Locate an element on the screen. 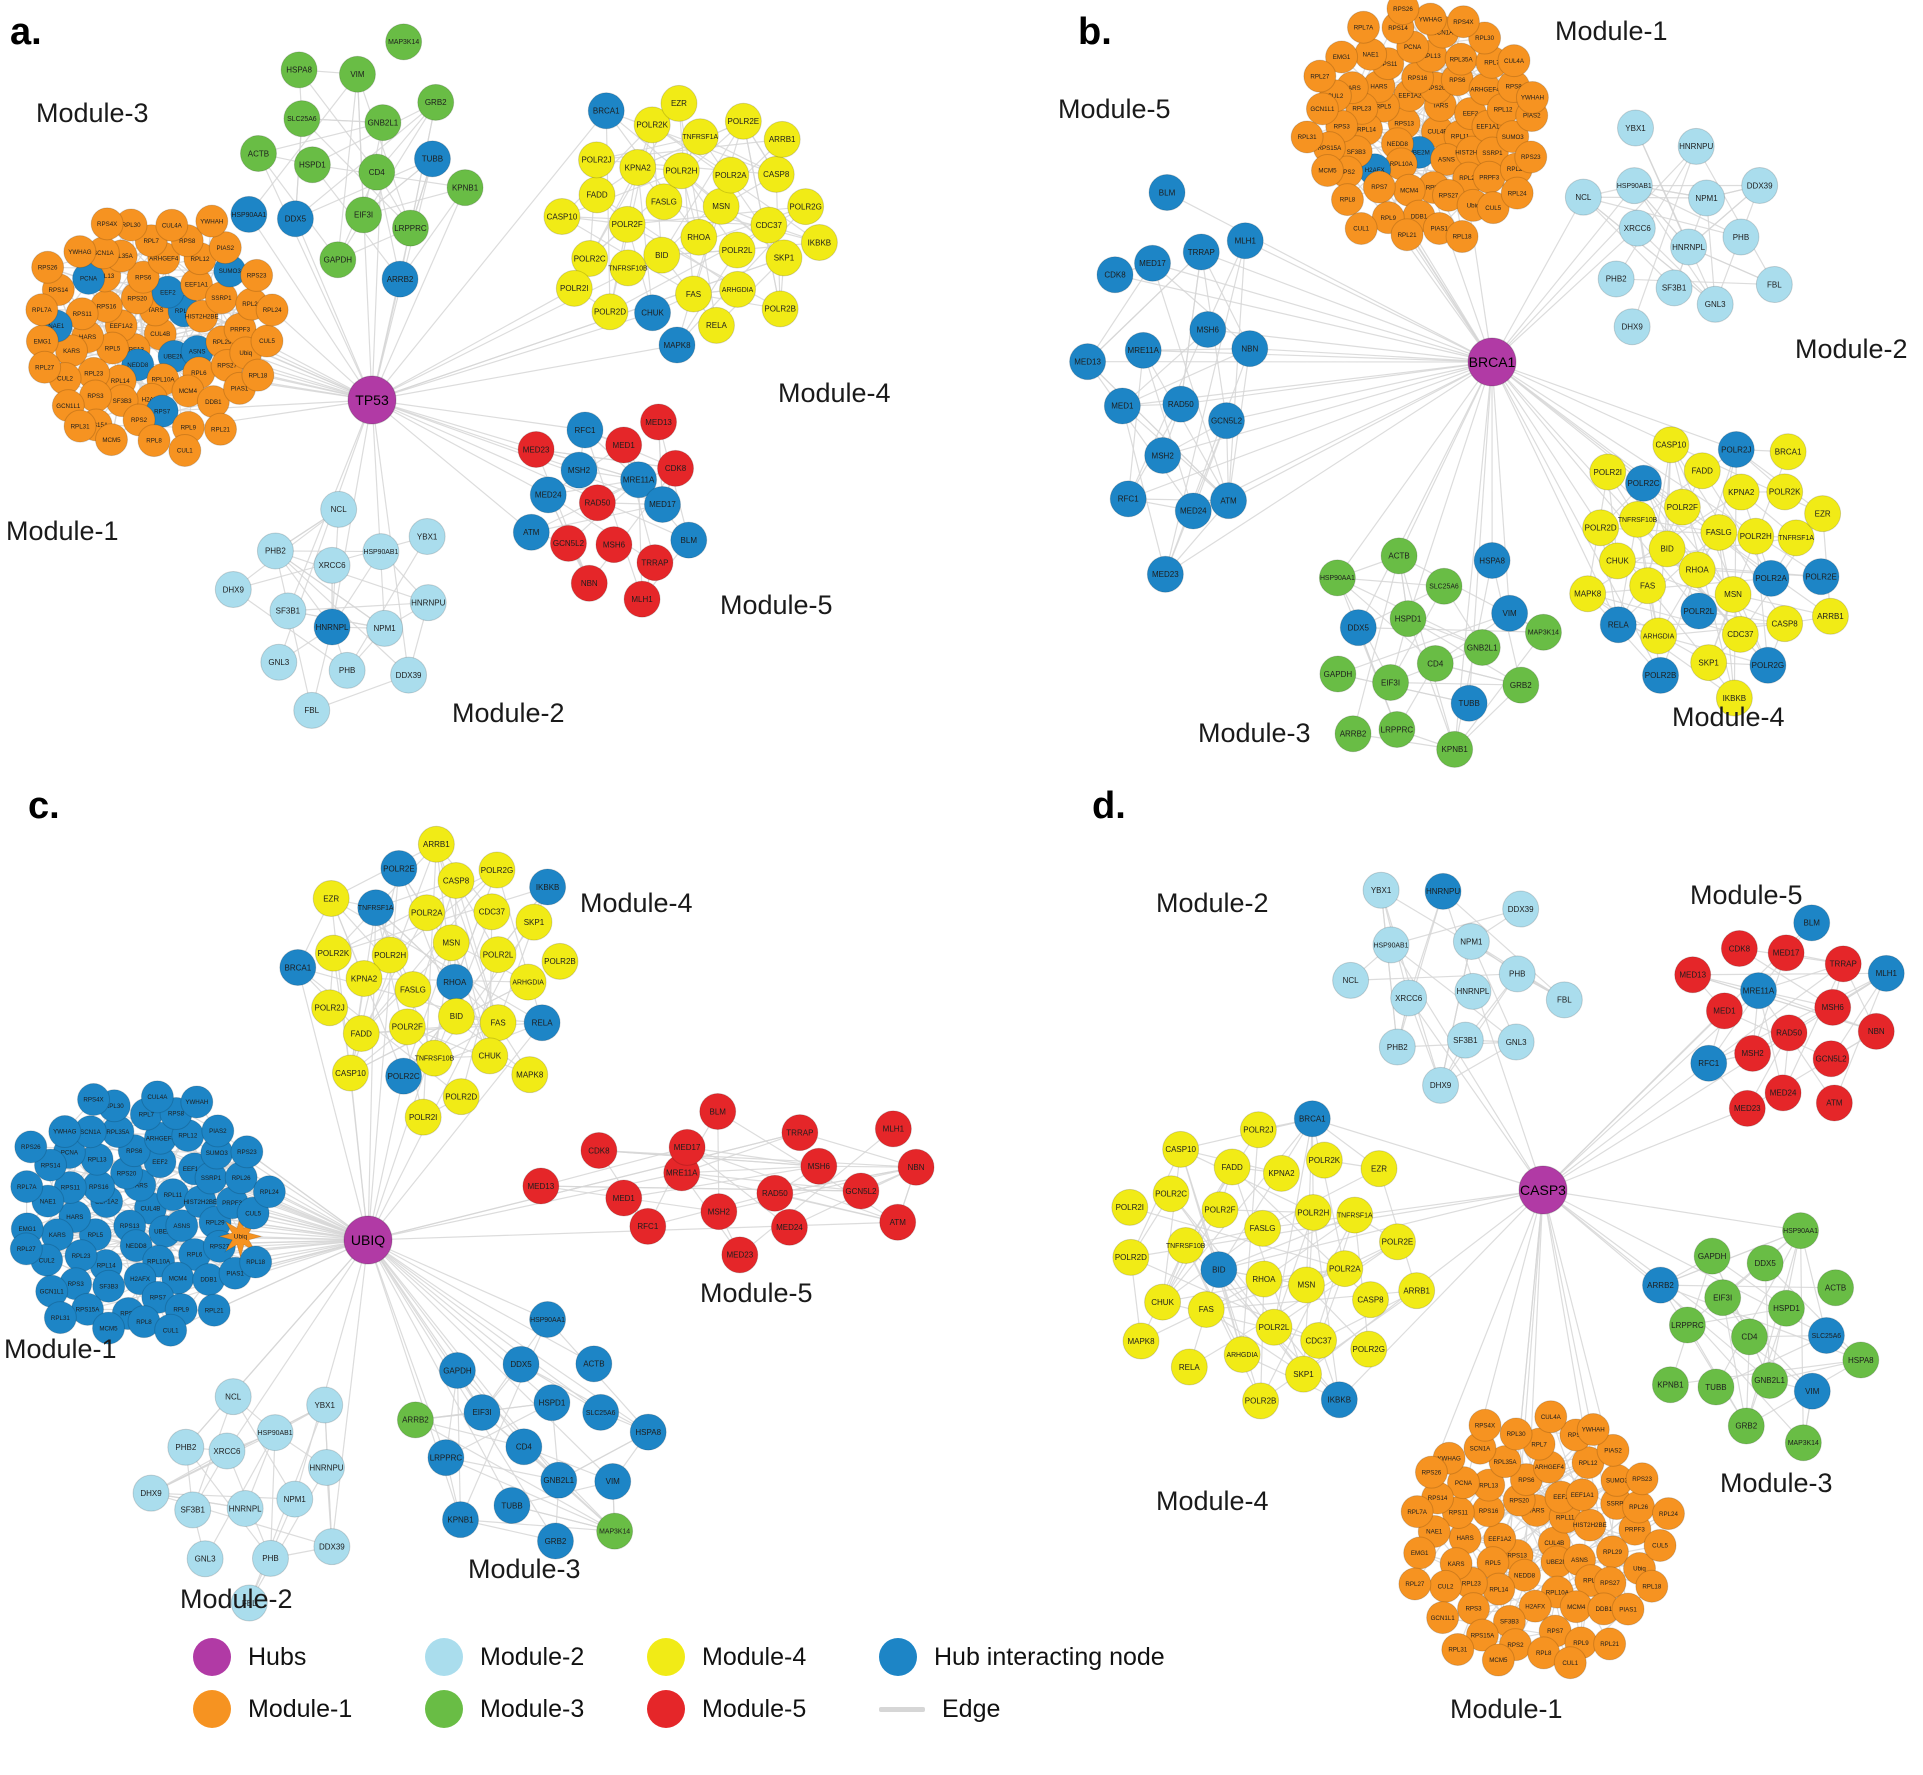 This screenshot has width=1923, height=1775. node-map3k14 is located at coordinates (615, 1531).